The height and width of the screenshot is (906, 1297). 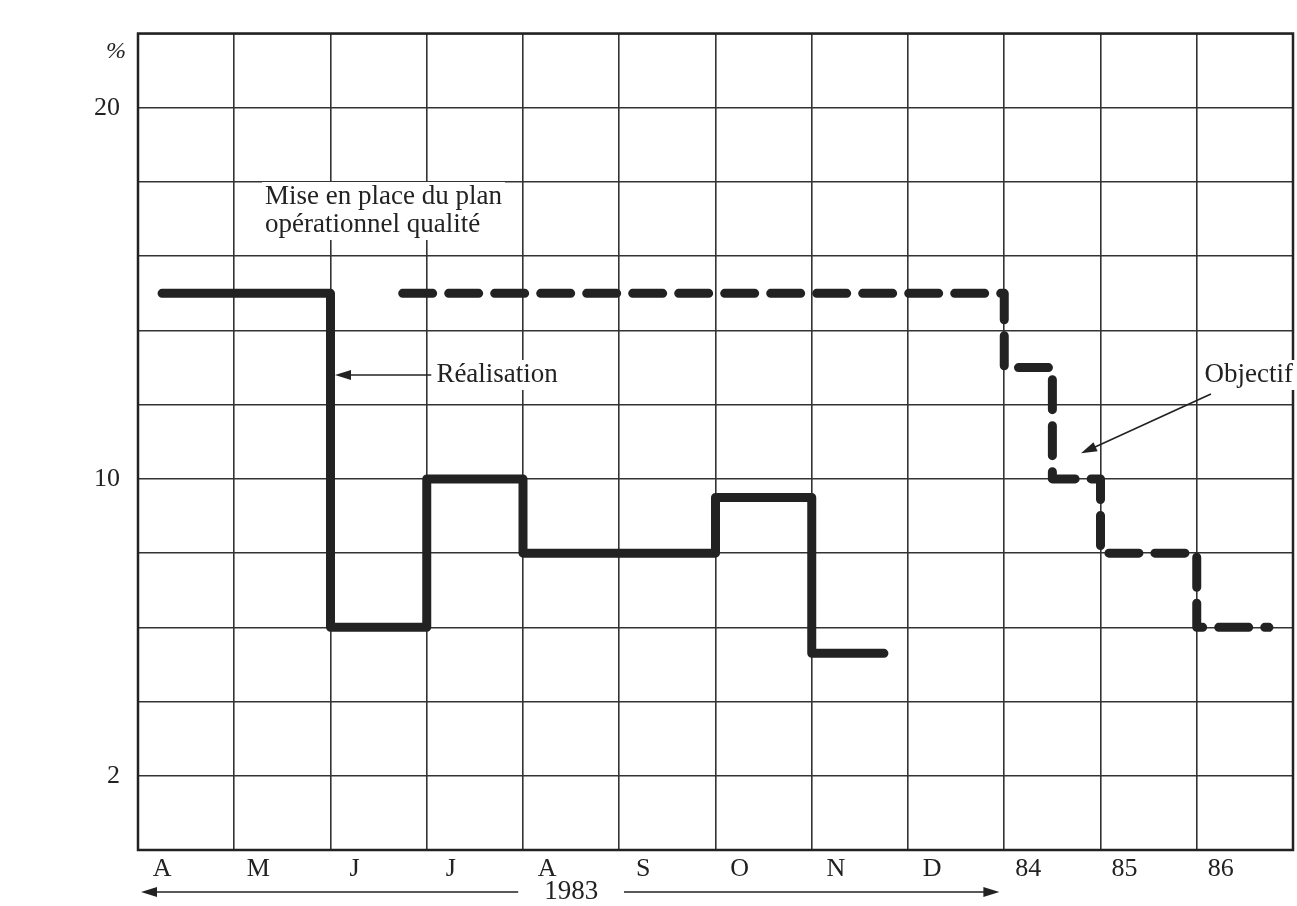 What do you see at coordinates (107, 106) in the screenshot?
I see `y-tick-label: 20` at bounding box center [107, 106].